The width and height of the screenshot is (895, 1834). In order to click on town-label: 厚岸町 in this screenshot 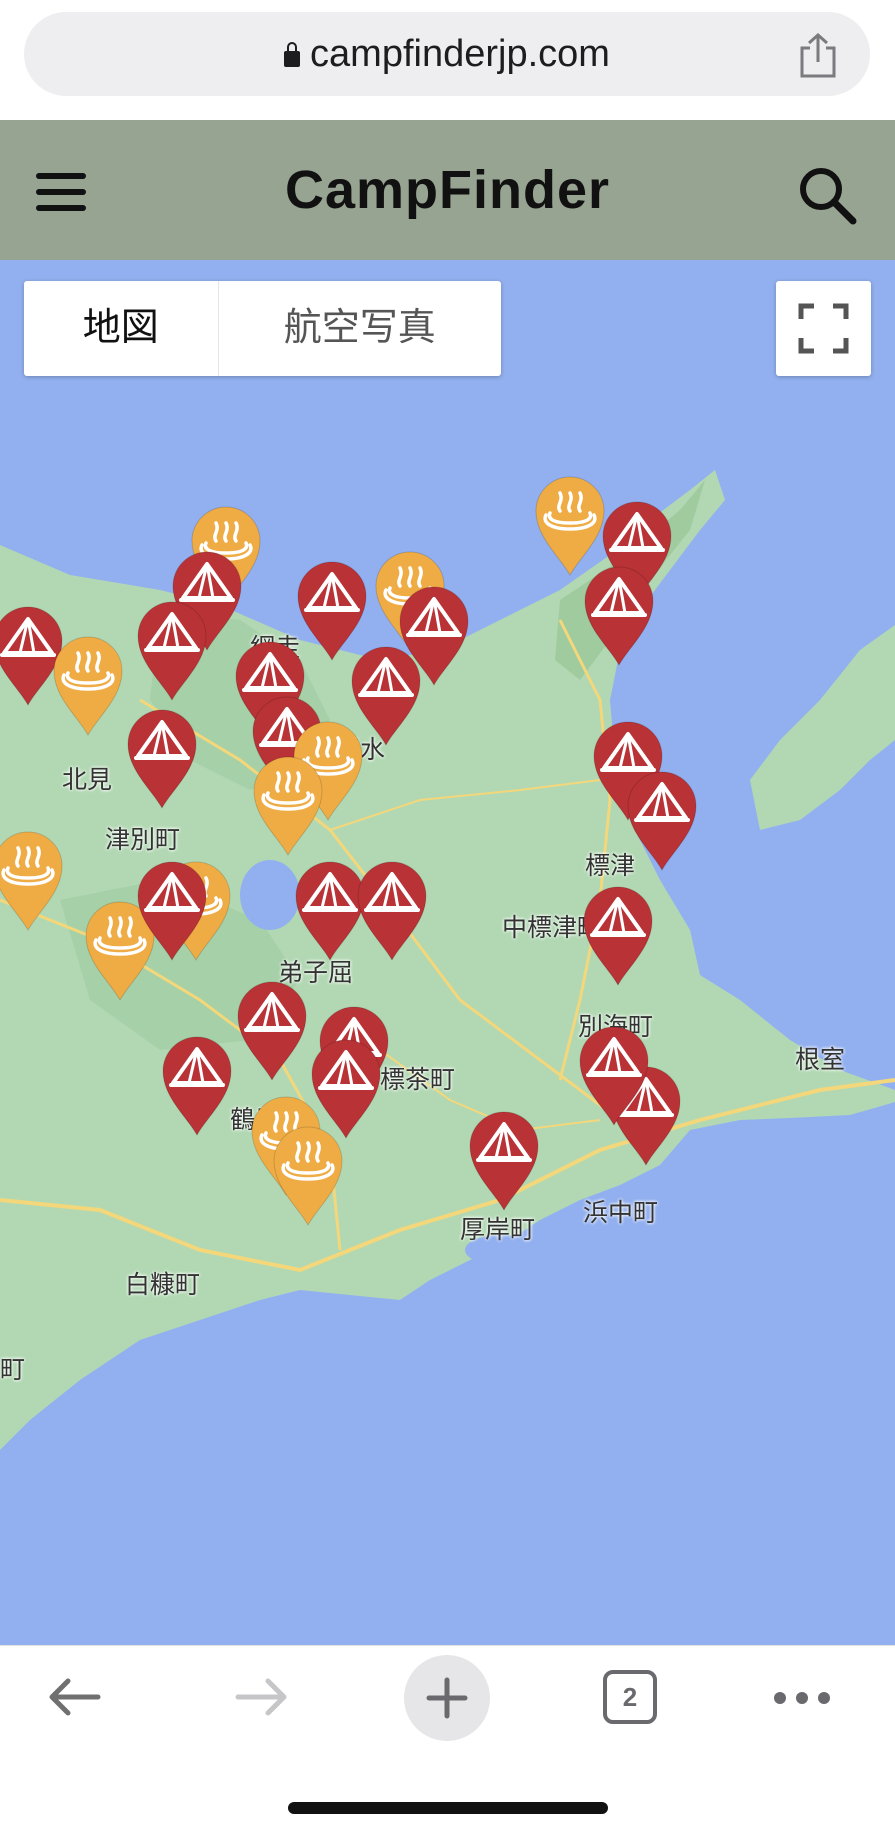, I will do `click(498, 1230)`.